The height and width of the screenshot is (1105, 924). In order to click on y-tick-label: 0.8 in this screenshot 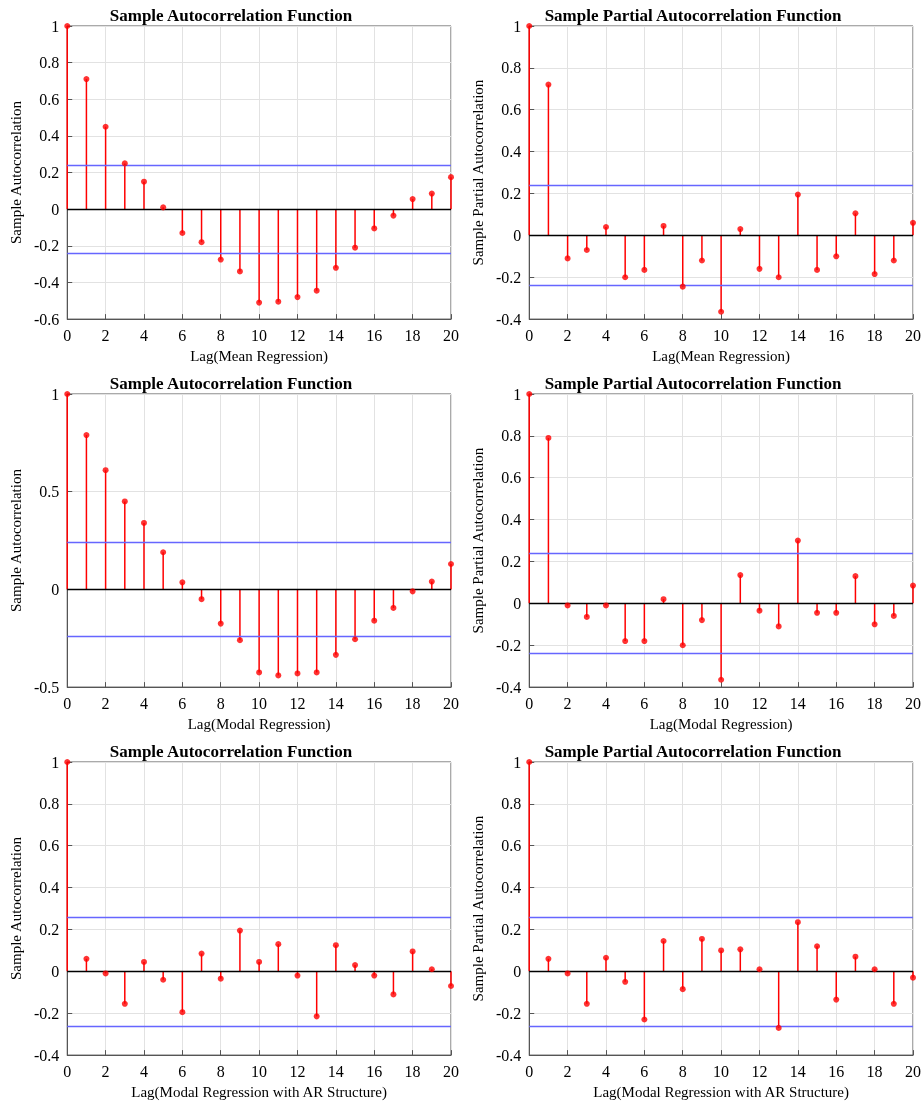, I will do `click(511, 804)`.